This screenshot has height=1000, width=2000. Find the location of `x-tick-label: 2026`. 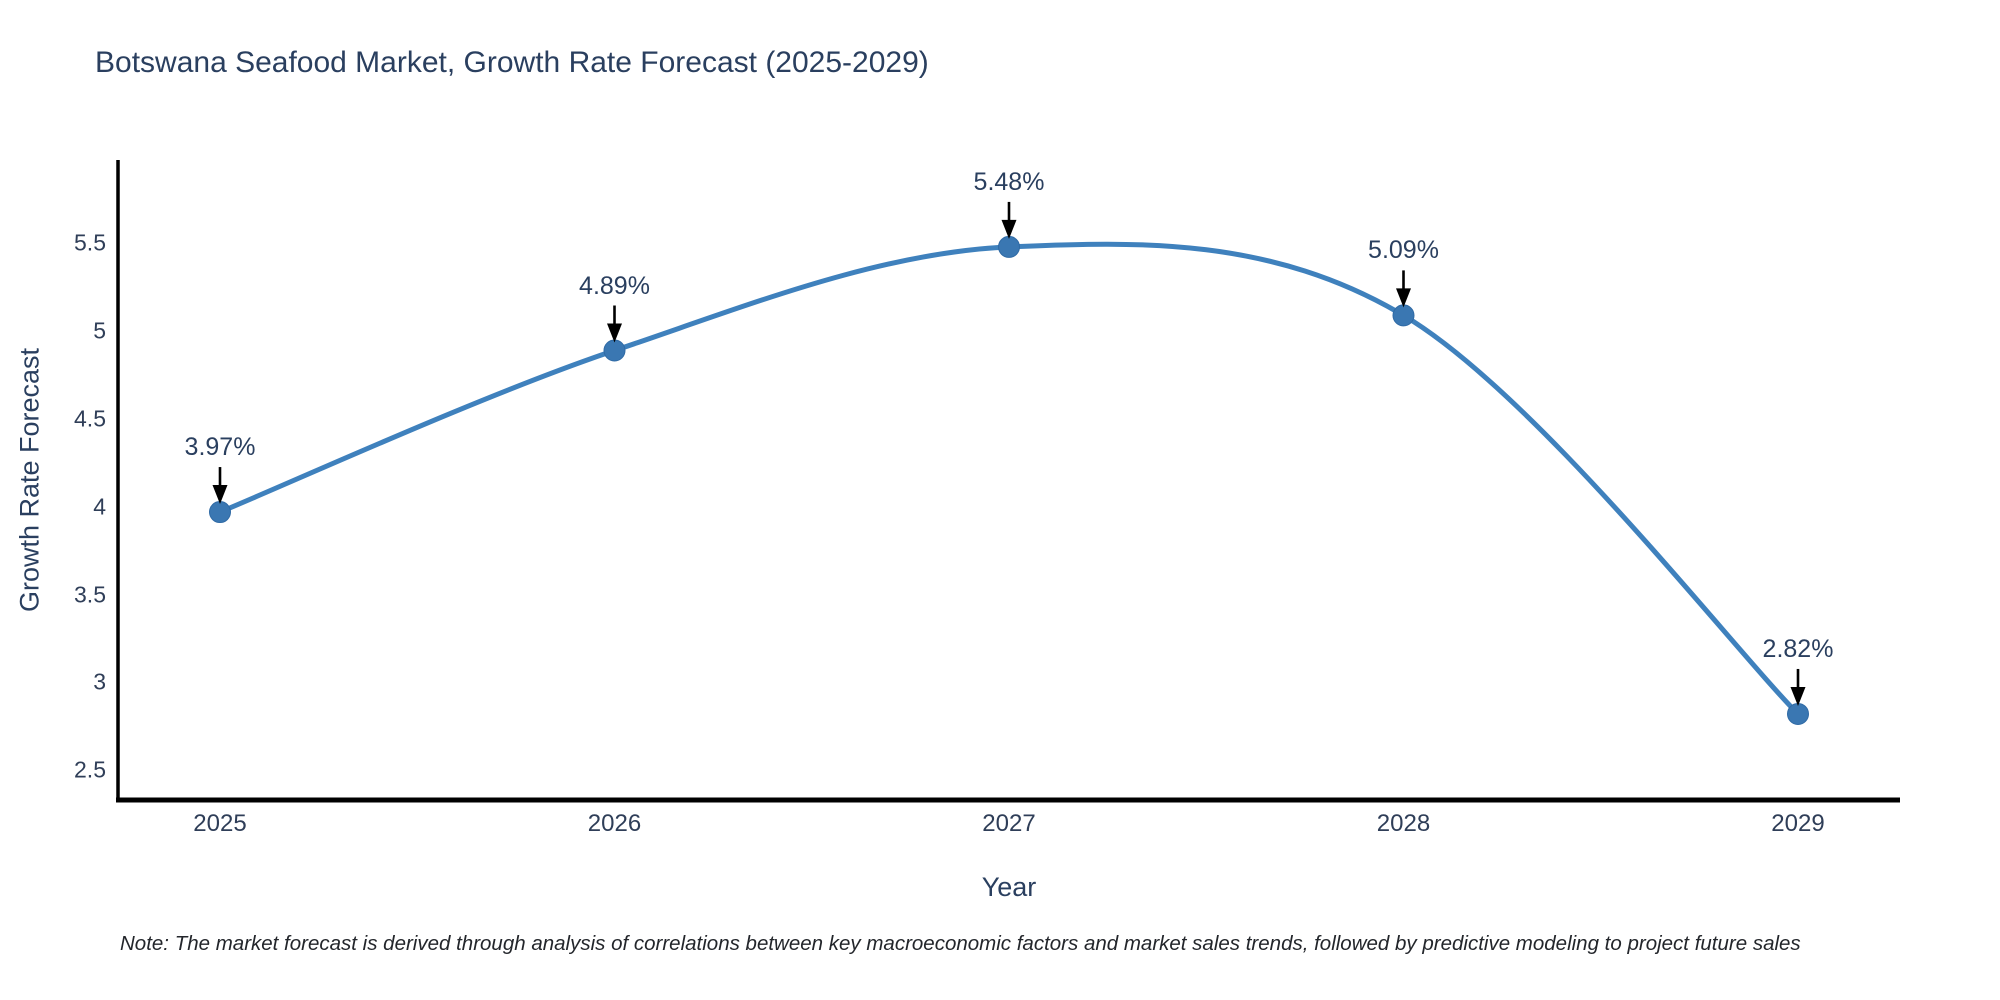

x-tick-label: 2026 is located at coordinates (614, 823).